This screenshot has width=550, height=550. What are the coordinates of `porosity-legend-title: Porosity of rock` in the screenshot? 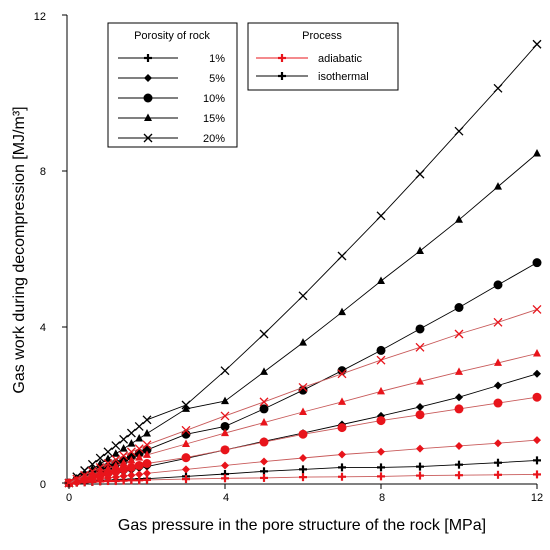 It's located at (172, 36).